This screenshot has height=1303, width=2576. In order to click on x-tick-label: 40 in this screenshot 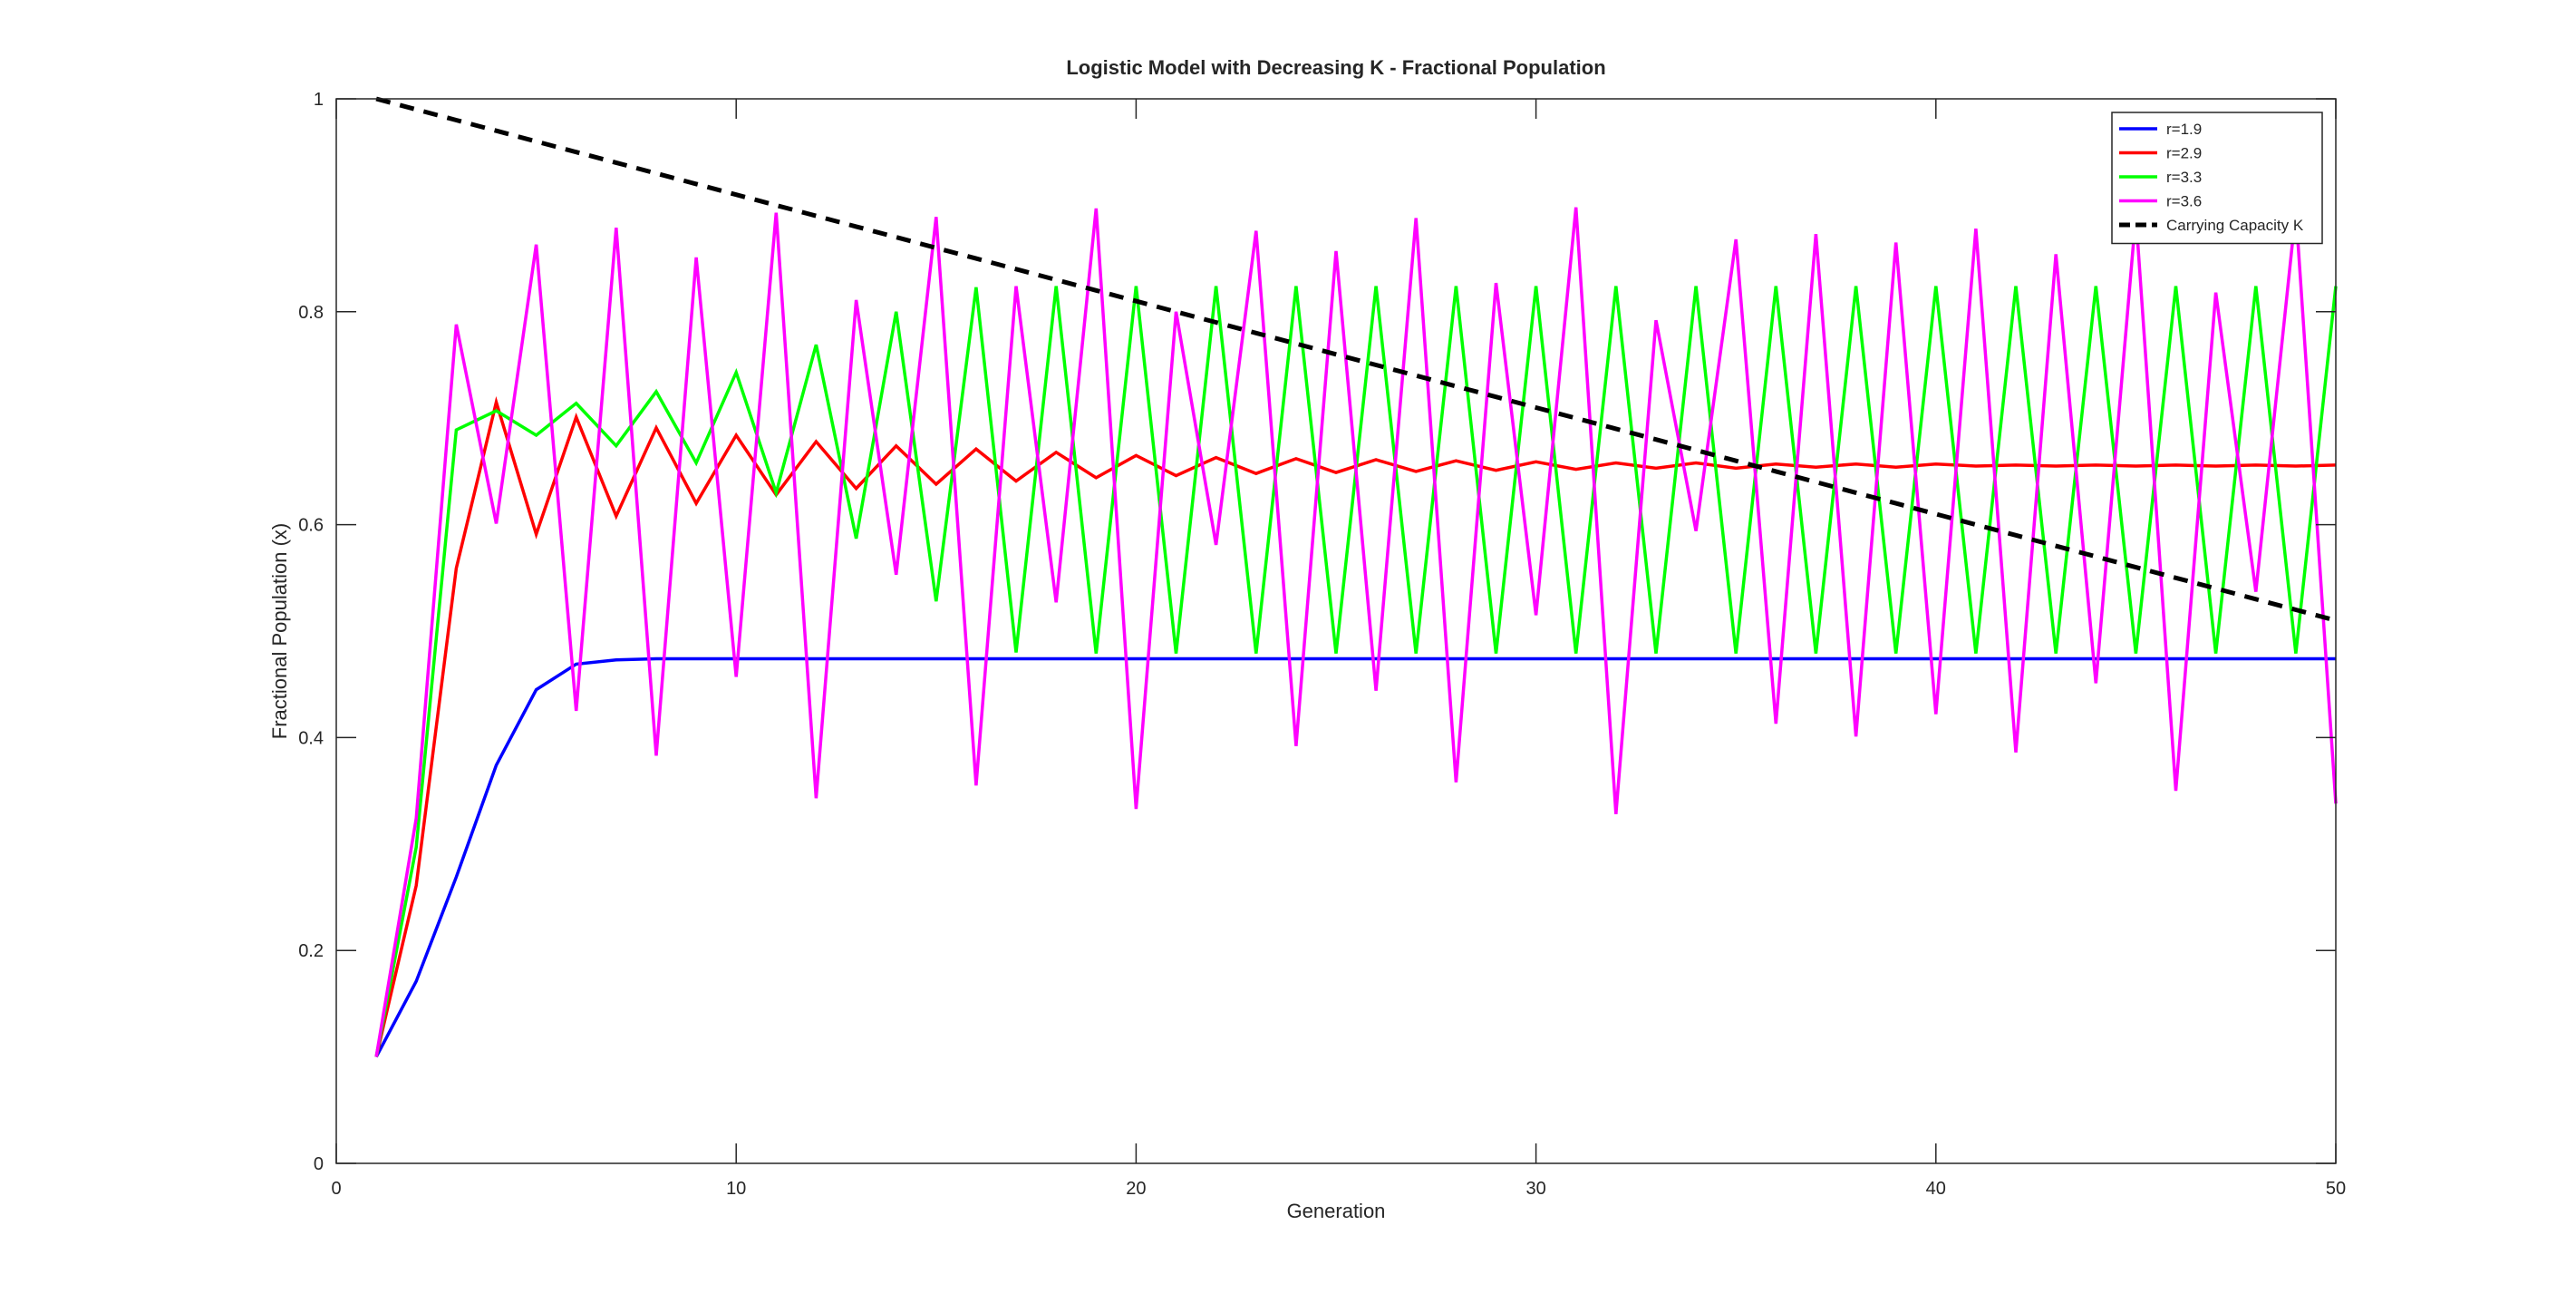, I will do `click(1936, 1189)`.